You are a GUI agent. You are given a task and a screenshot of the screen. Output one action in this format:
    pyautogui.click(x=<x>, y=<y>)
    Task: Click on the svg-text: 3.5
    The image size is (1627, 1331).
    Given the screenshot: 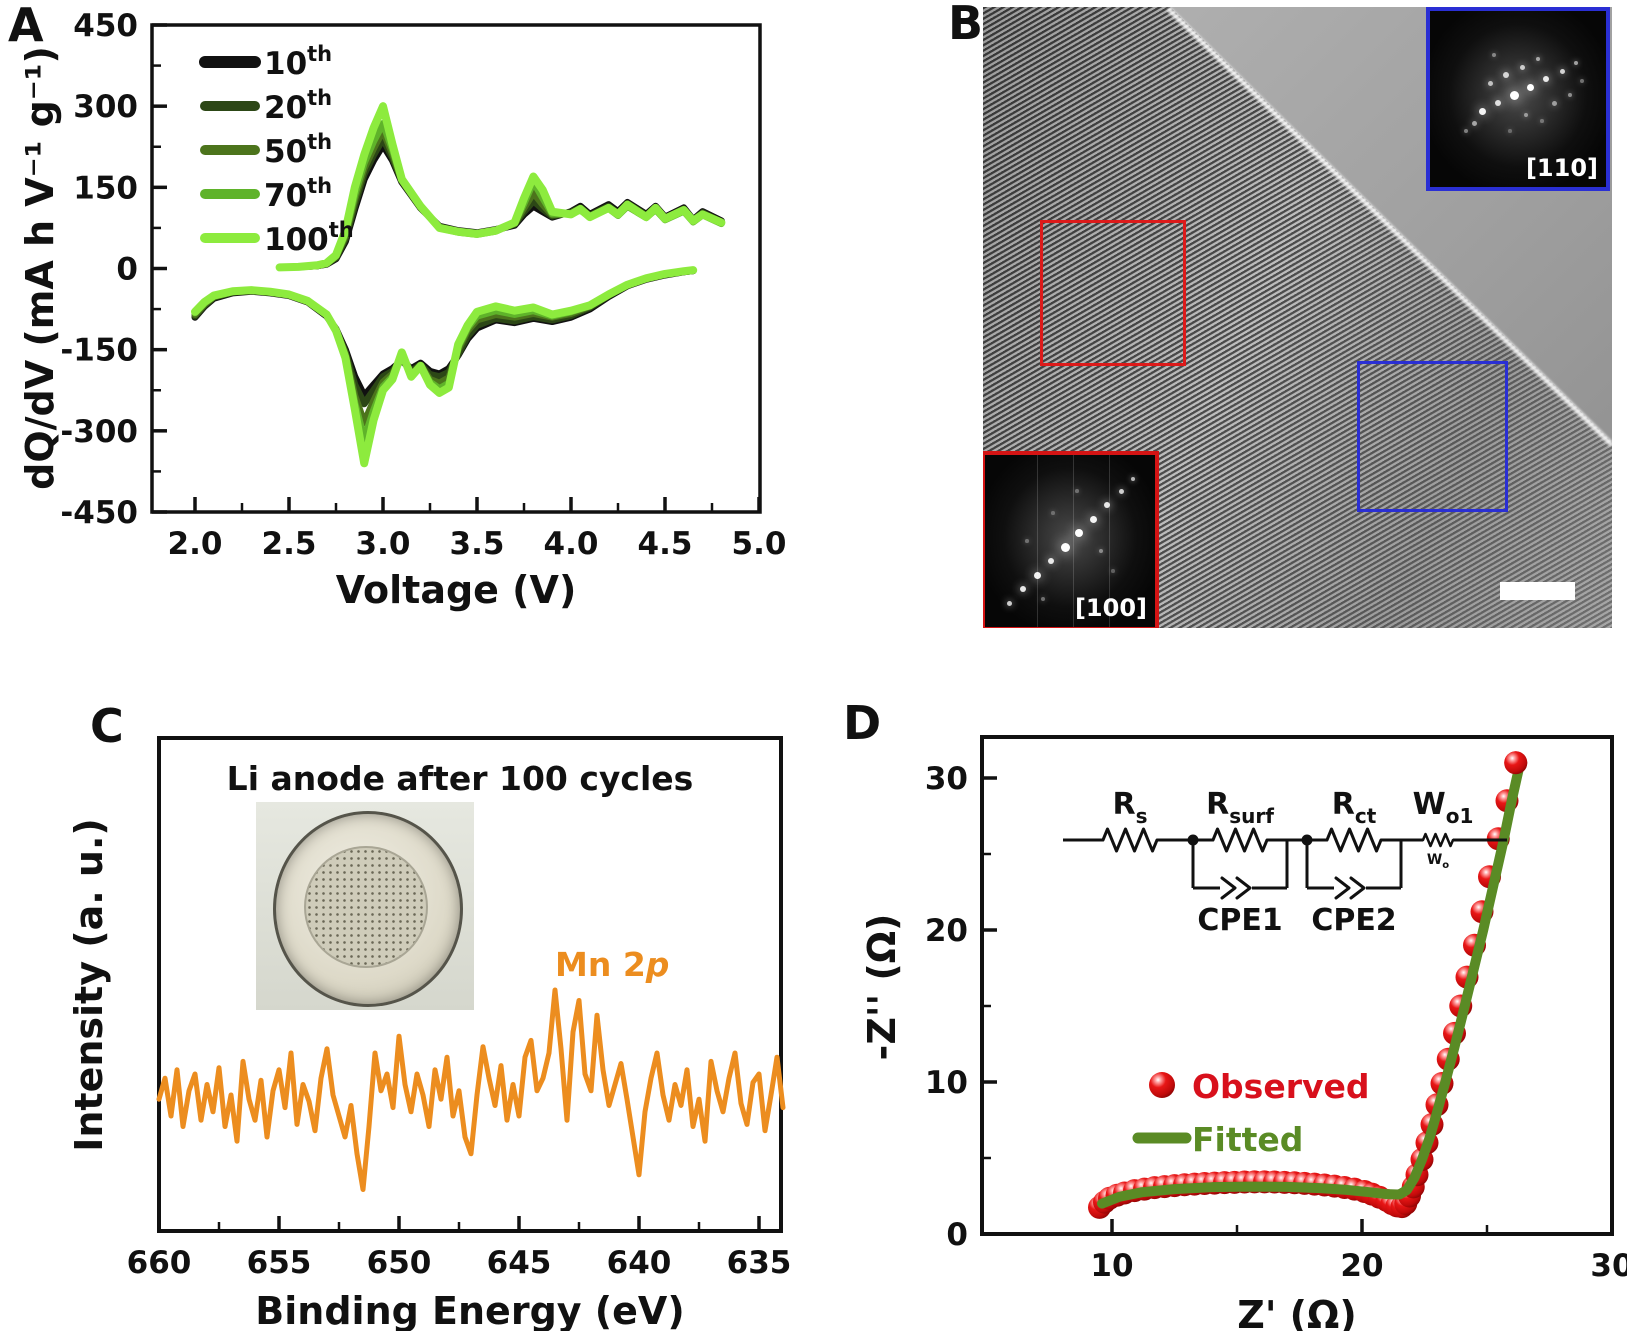 What is the action you would take?
    pyautogui.click(x=477, y=544)
    